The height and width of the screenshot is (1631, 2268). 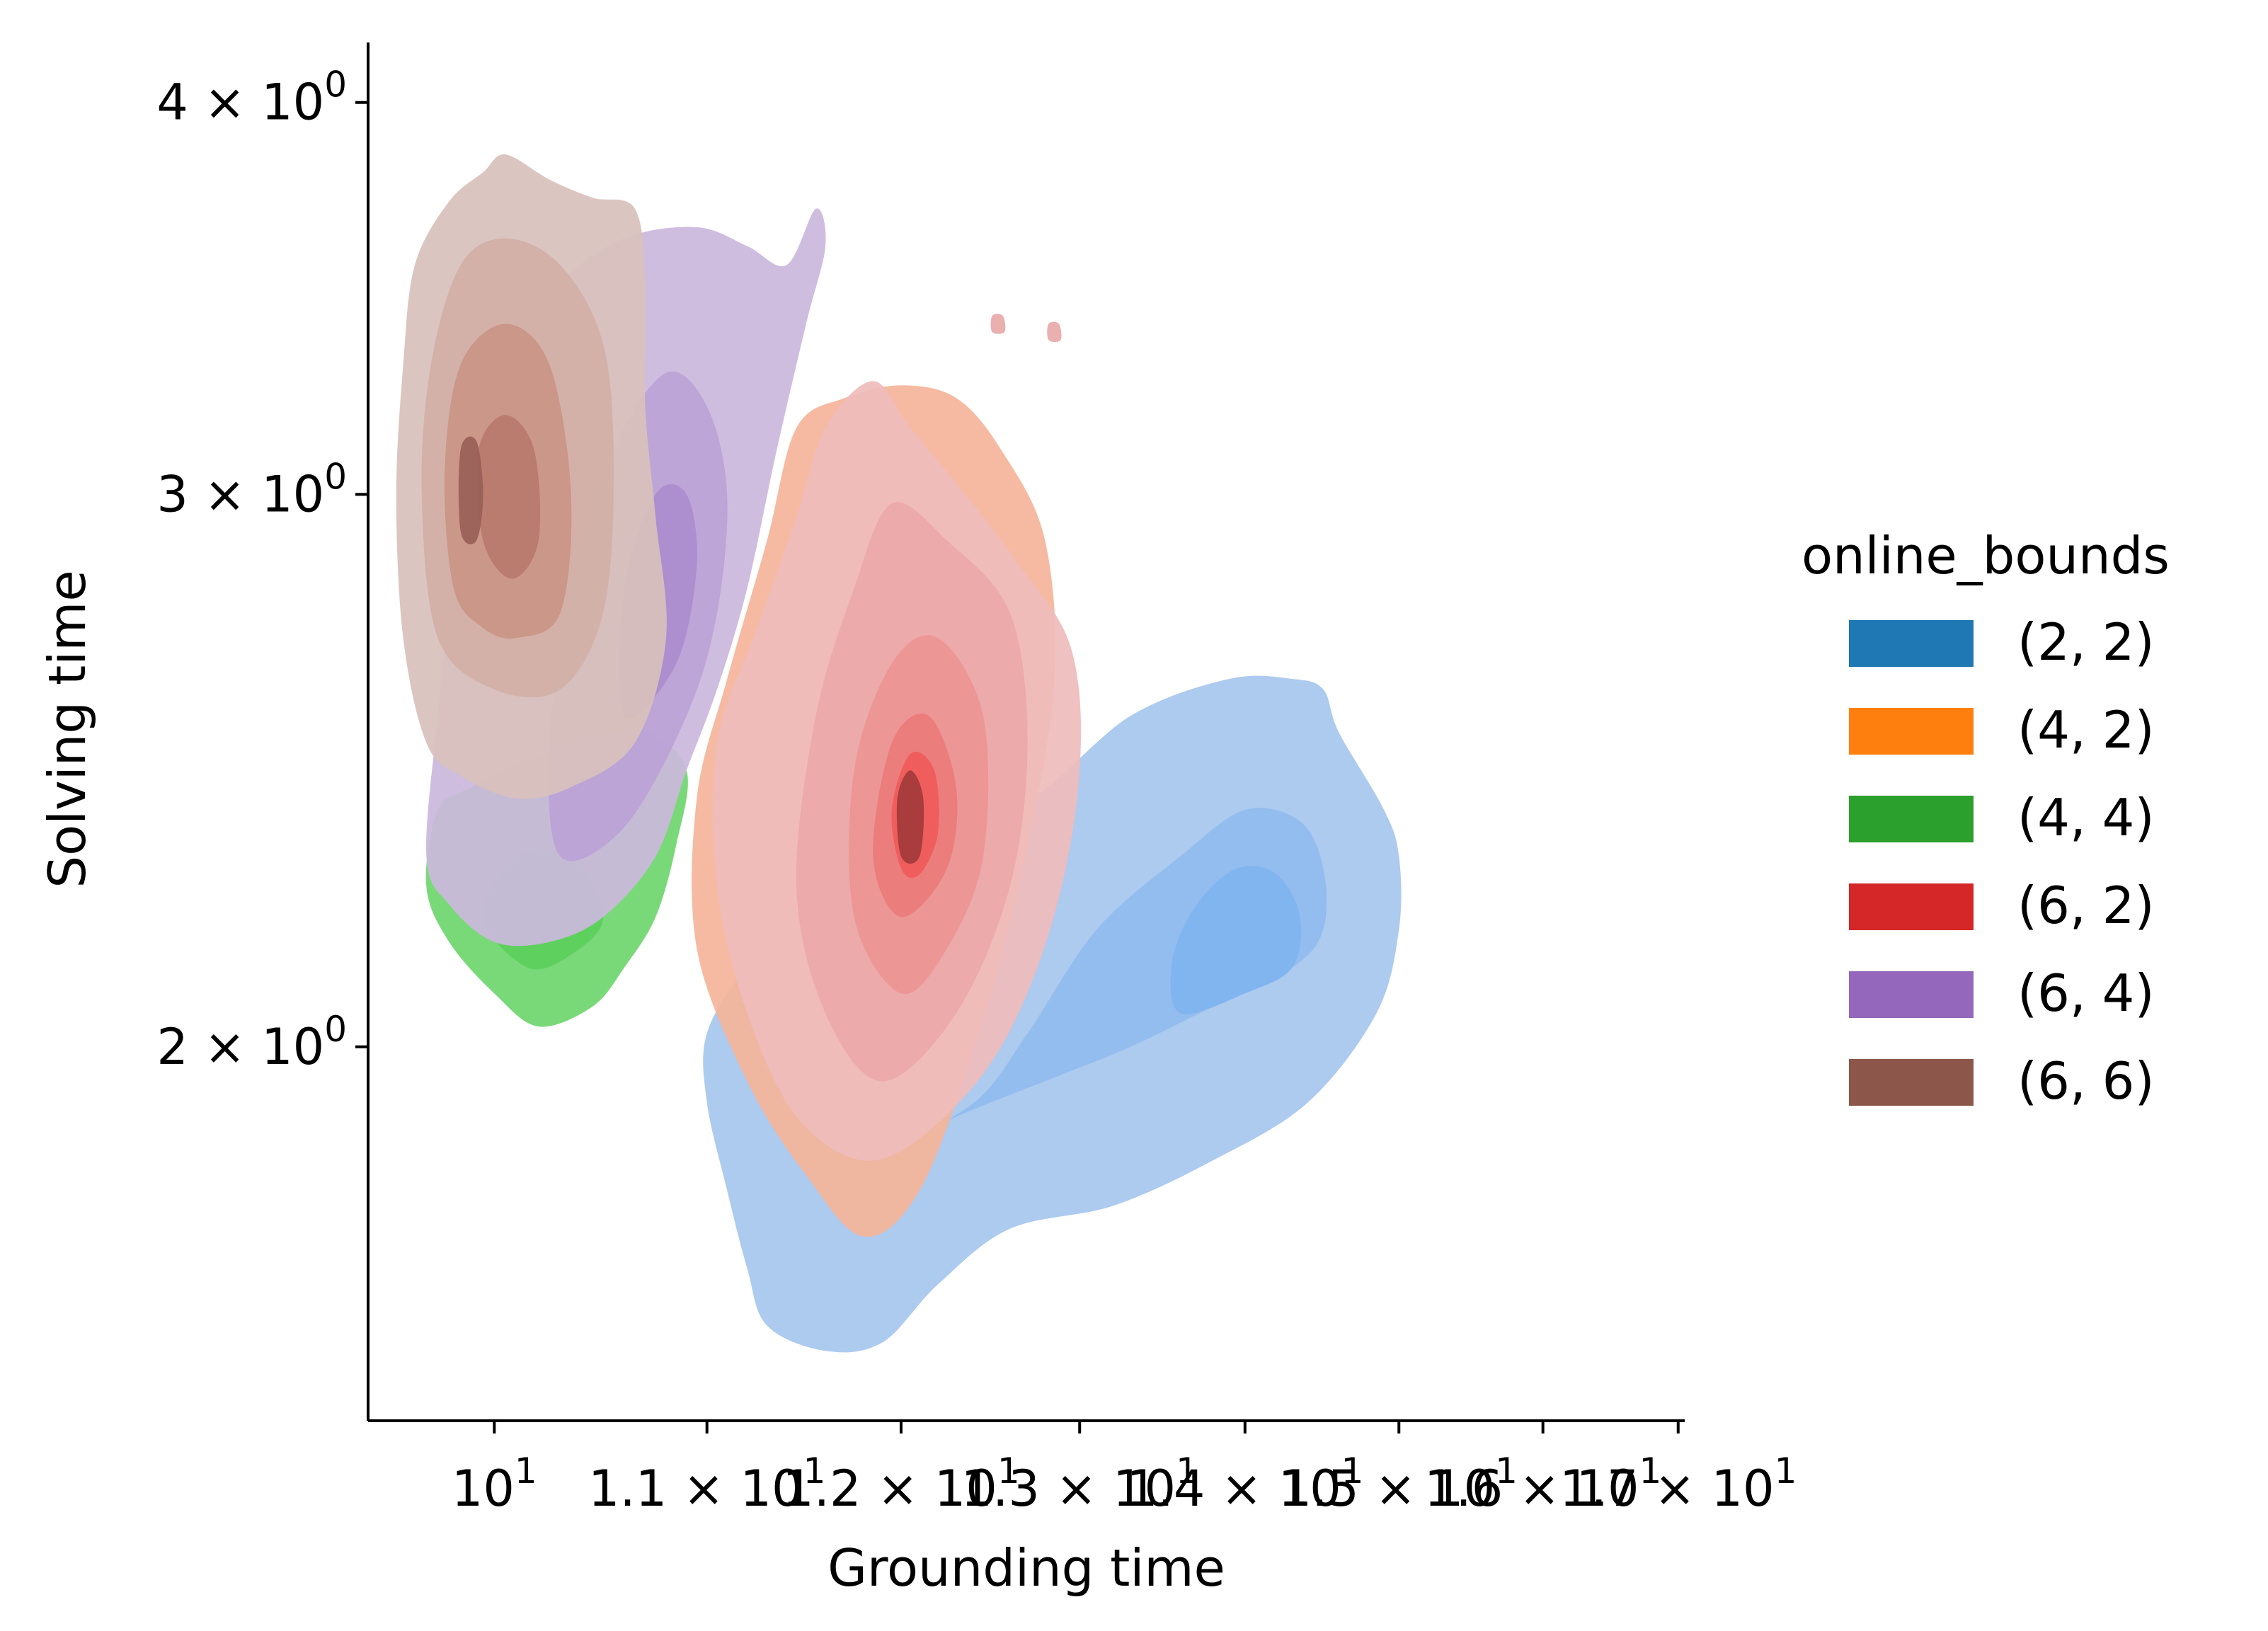 What do you see at coordinates (262, 570) in the screenshot?
I see `y-tick-group: 2 × 100 3 × 100 4 × 100` at bounding box center [262, 570].